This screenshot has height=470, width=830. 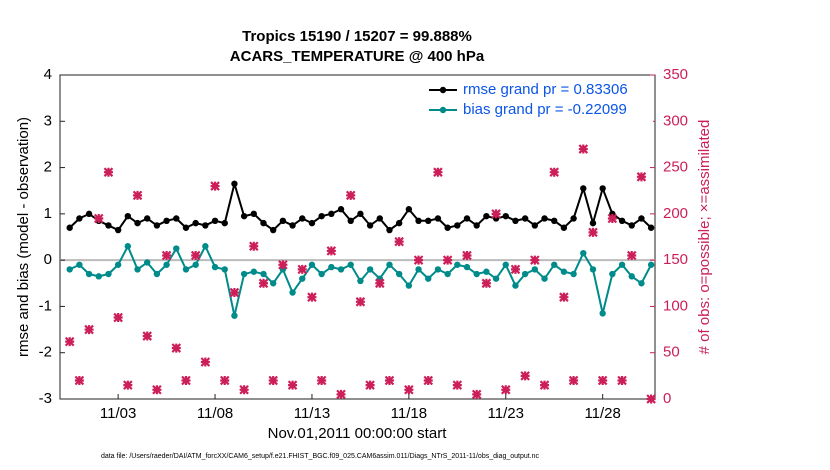 I want to click on y2-tick-label: 150, so click(x=675, y=259).